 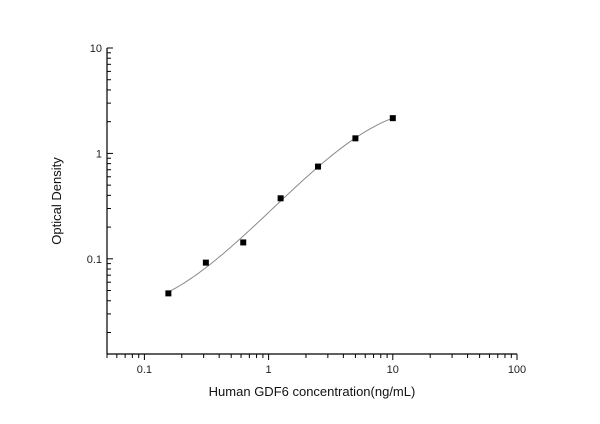 I want to click on x-axis-ticks: 0.1 1 10 100, so click(x=316, y=365).